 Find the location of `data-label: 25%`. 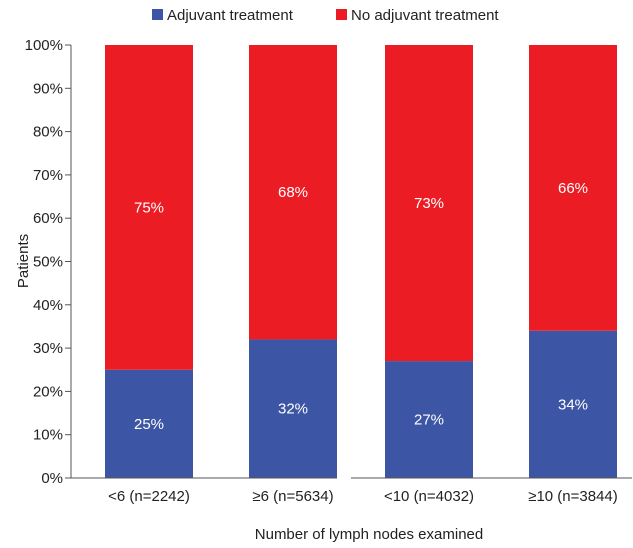

data-label: 25% is located at coordinates (149, 424).